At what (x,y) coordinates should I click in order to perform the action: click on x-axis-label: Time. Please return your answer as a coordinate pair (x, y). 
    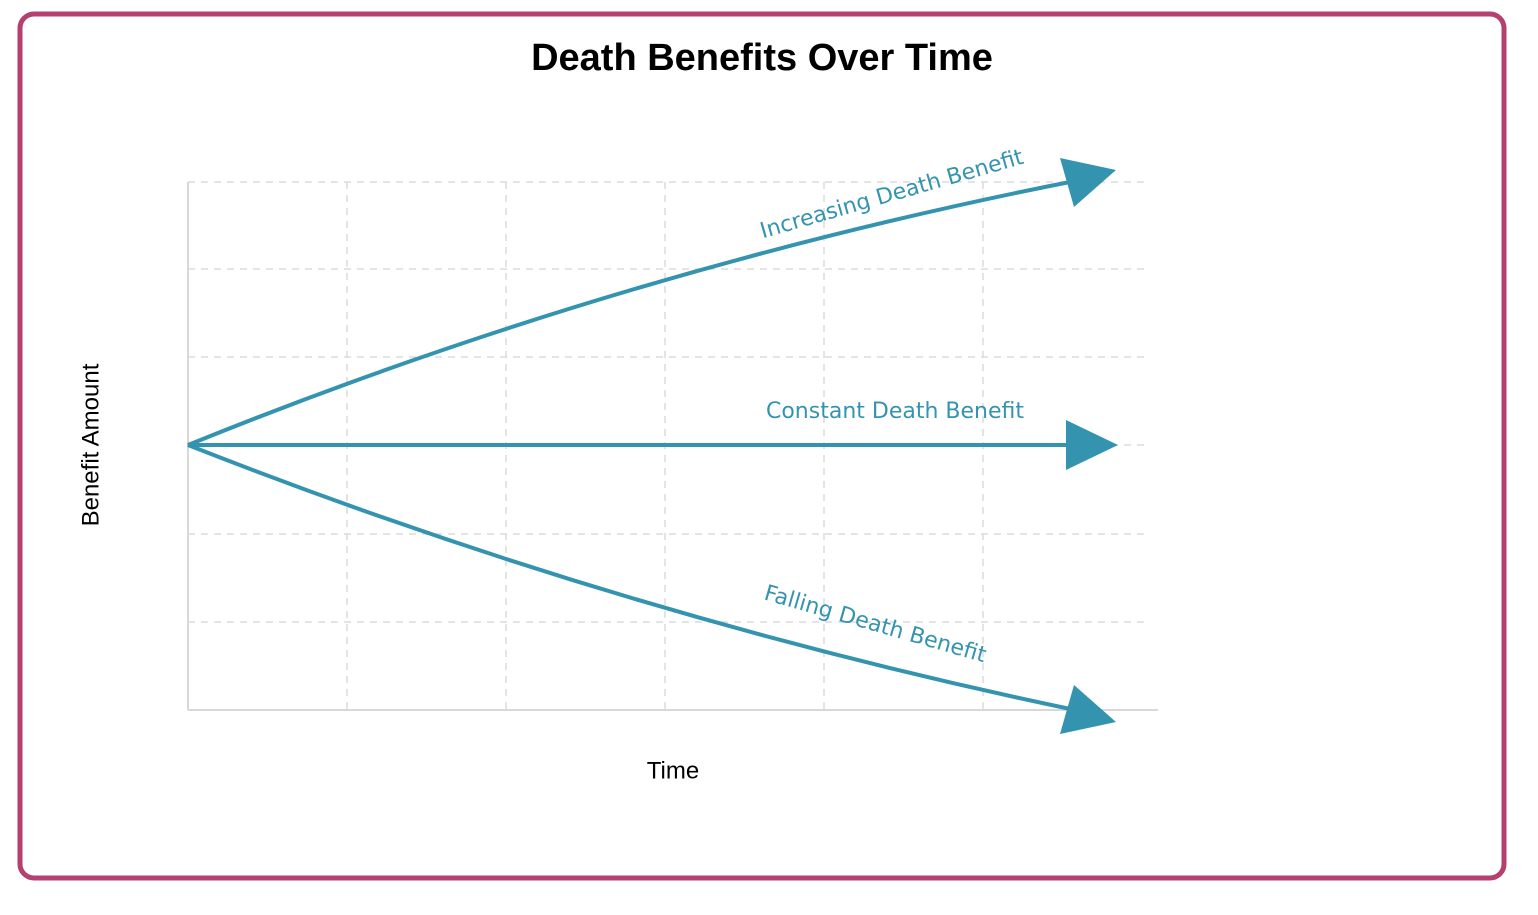
    Looking at the image, I should click on (673, 770).